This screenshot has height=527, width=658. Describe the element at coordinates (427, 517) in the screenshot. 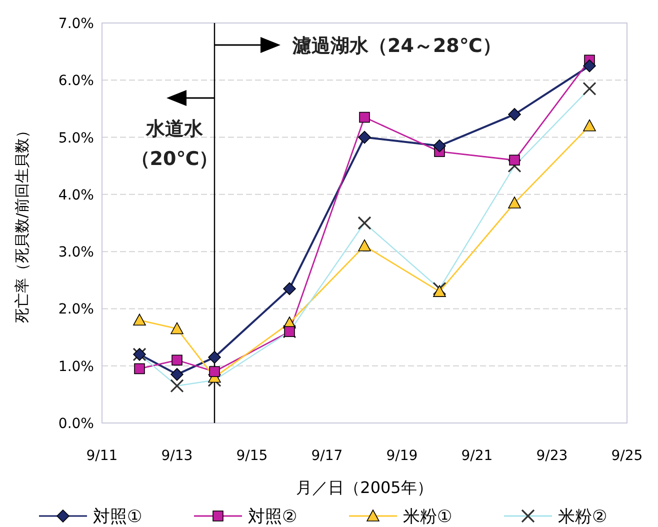

I see `legend-label: 米粉①` at that location.